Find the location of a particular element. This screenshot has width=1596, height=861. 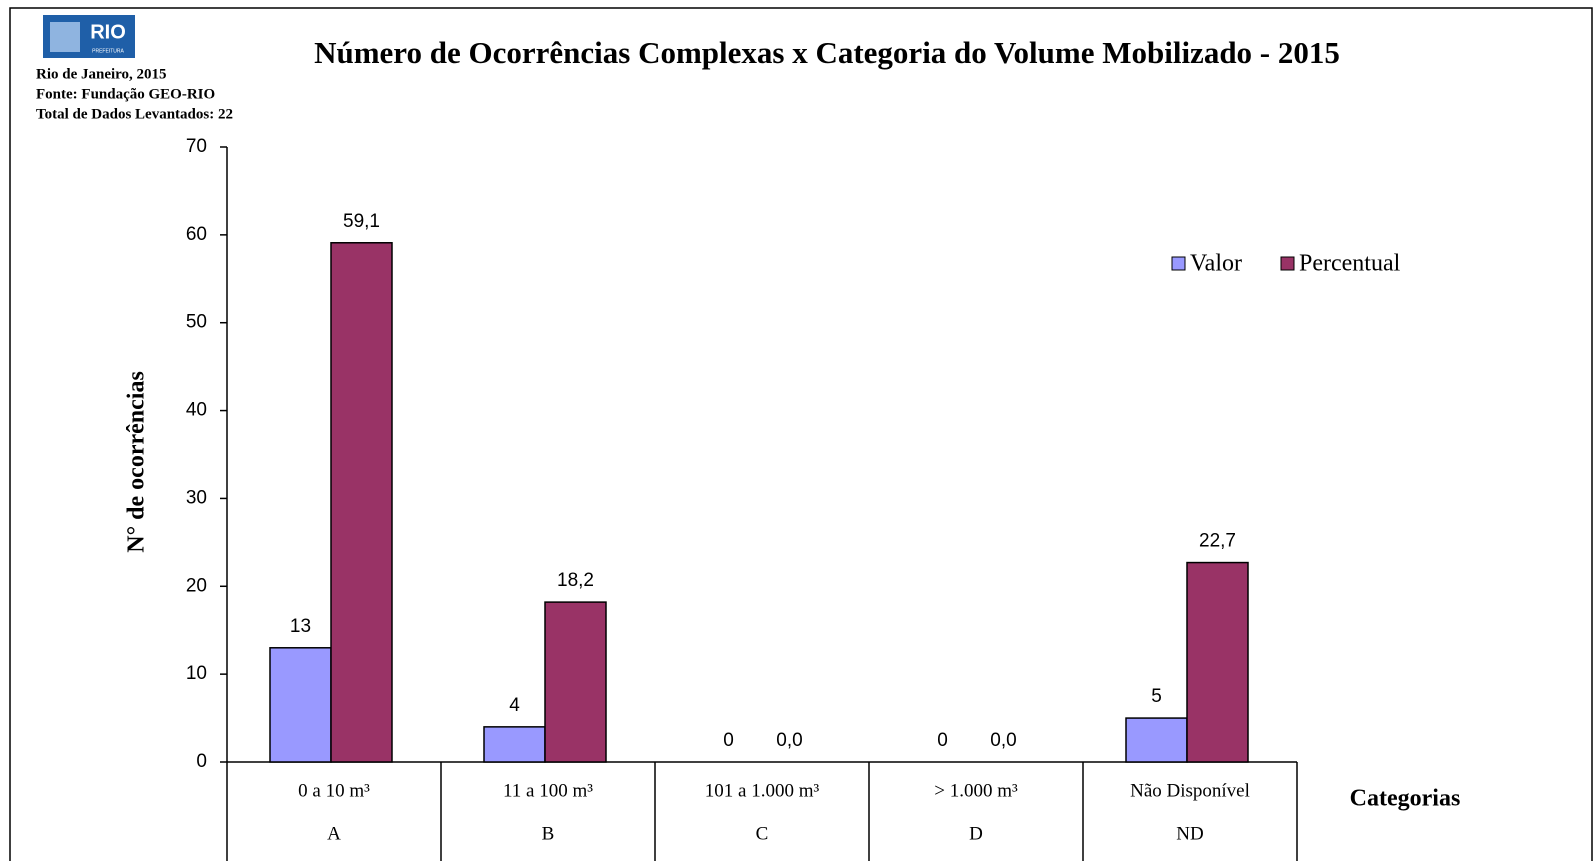

data-label: 59,1 is located at coordinates (361, 221).